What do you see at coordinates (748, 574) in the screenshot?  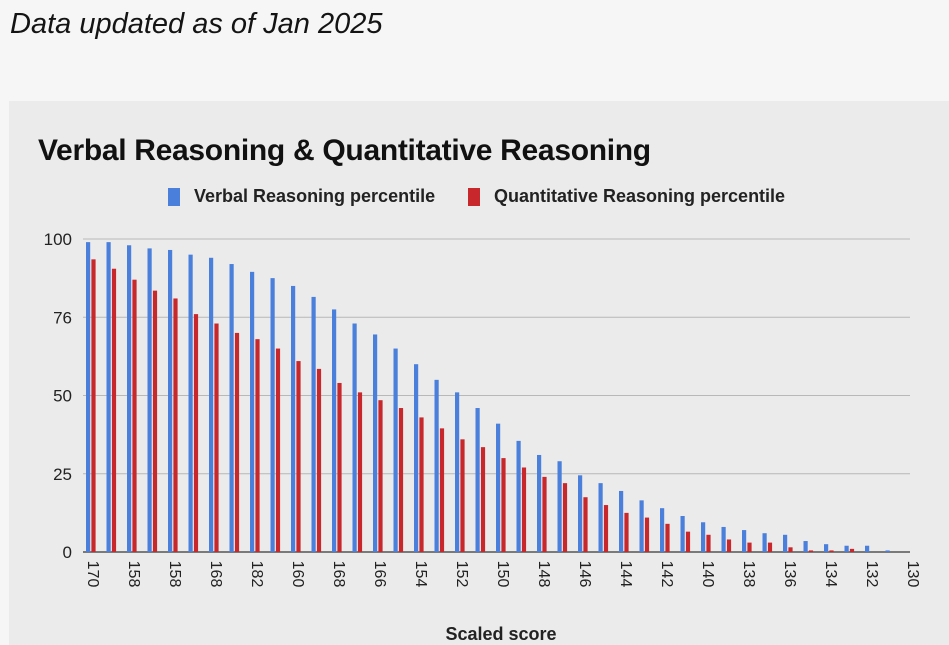 I see `x-tick-label: 138` at bounding box center [748, 574].